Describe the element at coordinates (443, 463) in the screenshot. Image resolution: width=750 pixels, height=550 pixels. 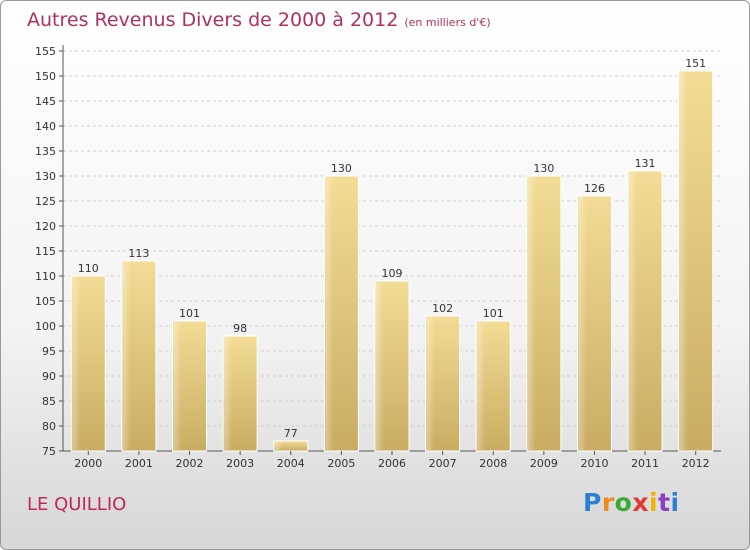
I see `x-tick-label: 2007` at that location.